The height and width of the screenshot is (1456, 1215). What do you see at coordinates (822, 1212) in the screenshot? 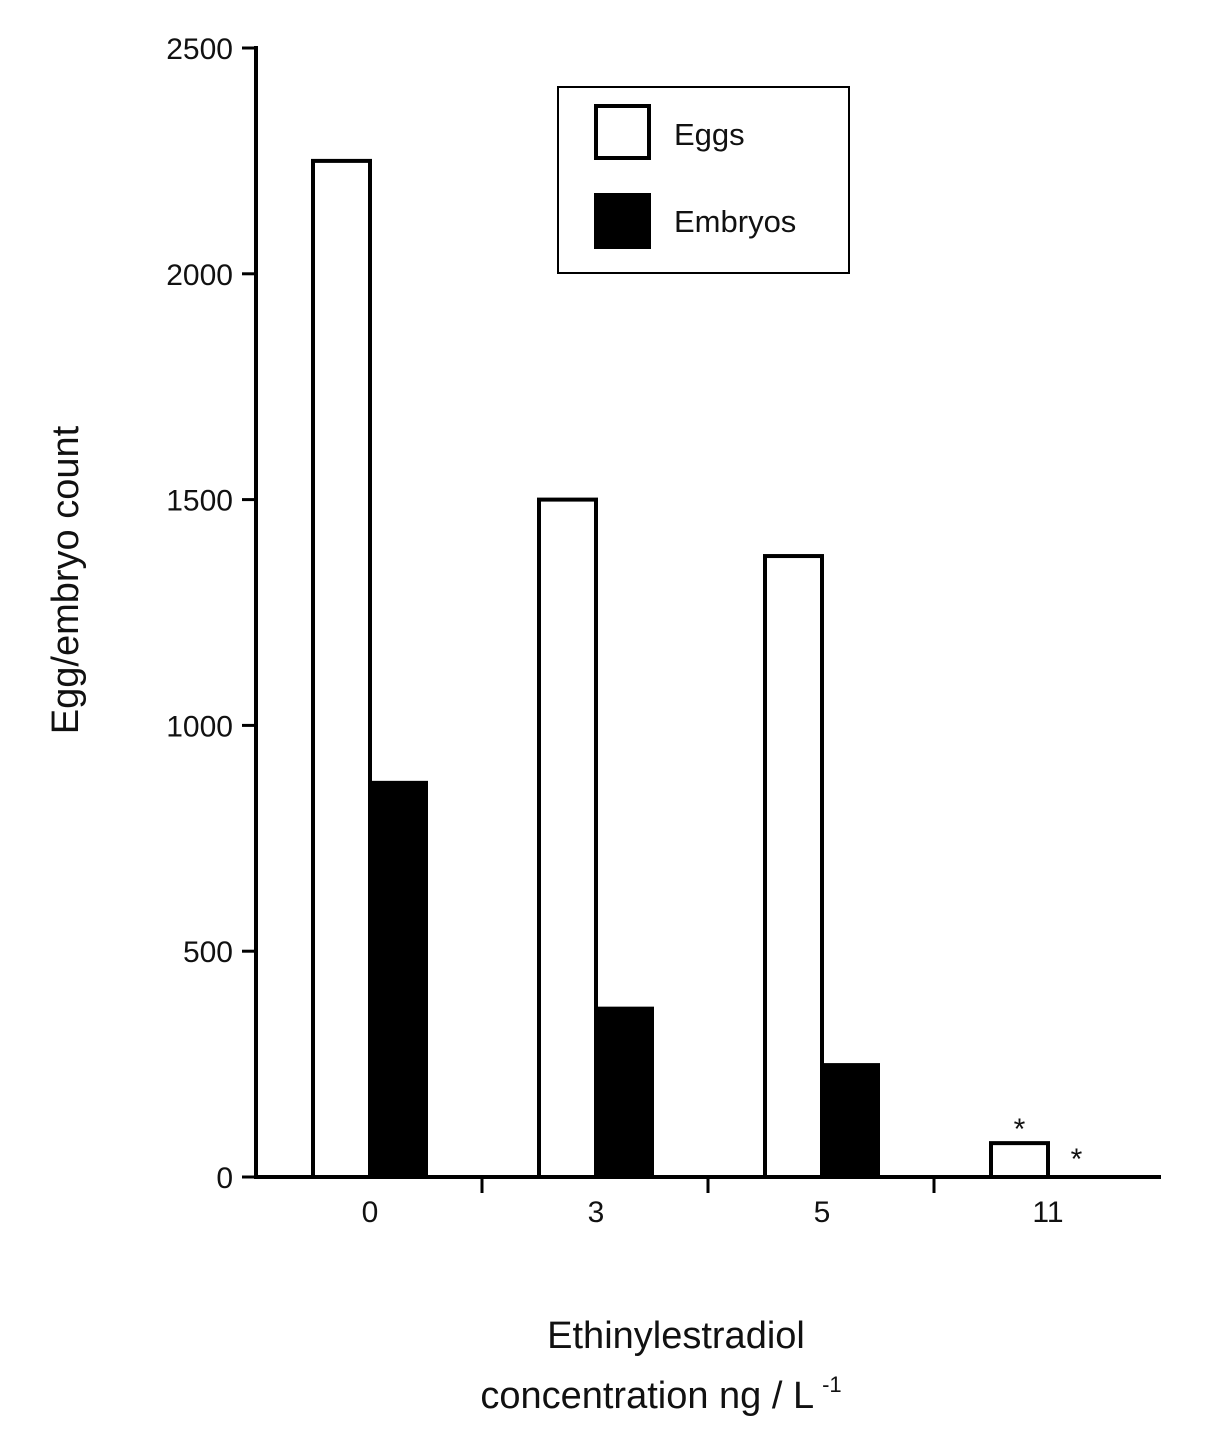
I see `x-tick-label: 5` at bounding box center [822, 1212].